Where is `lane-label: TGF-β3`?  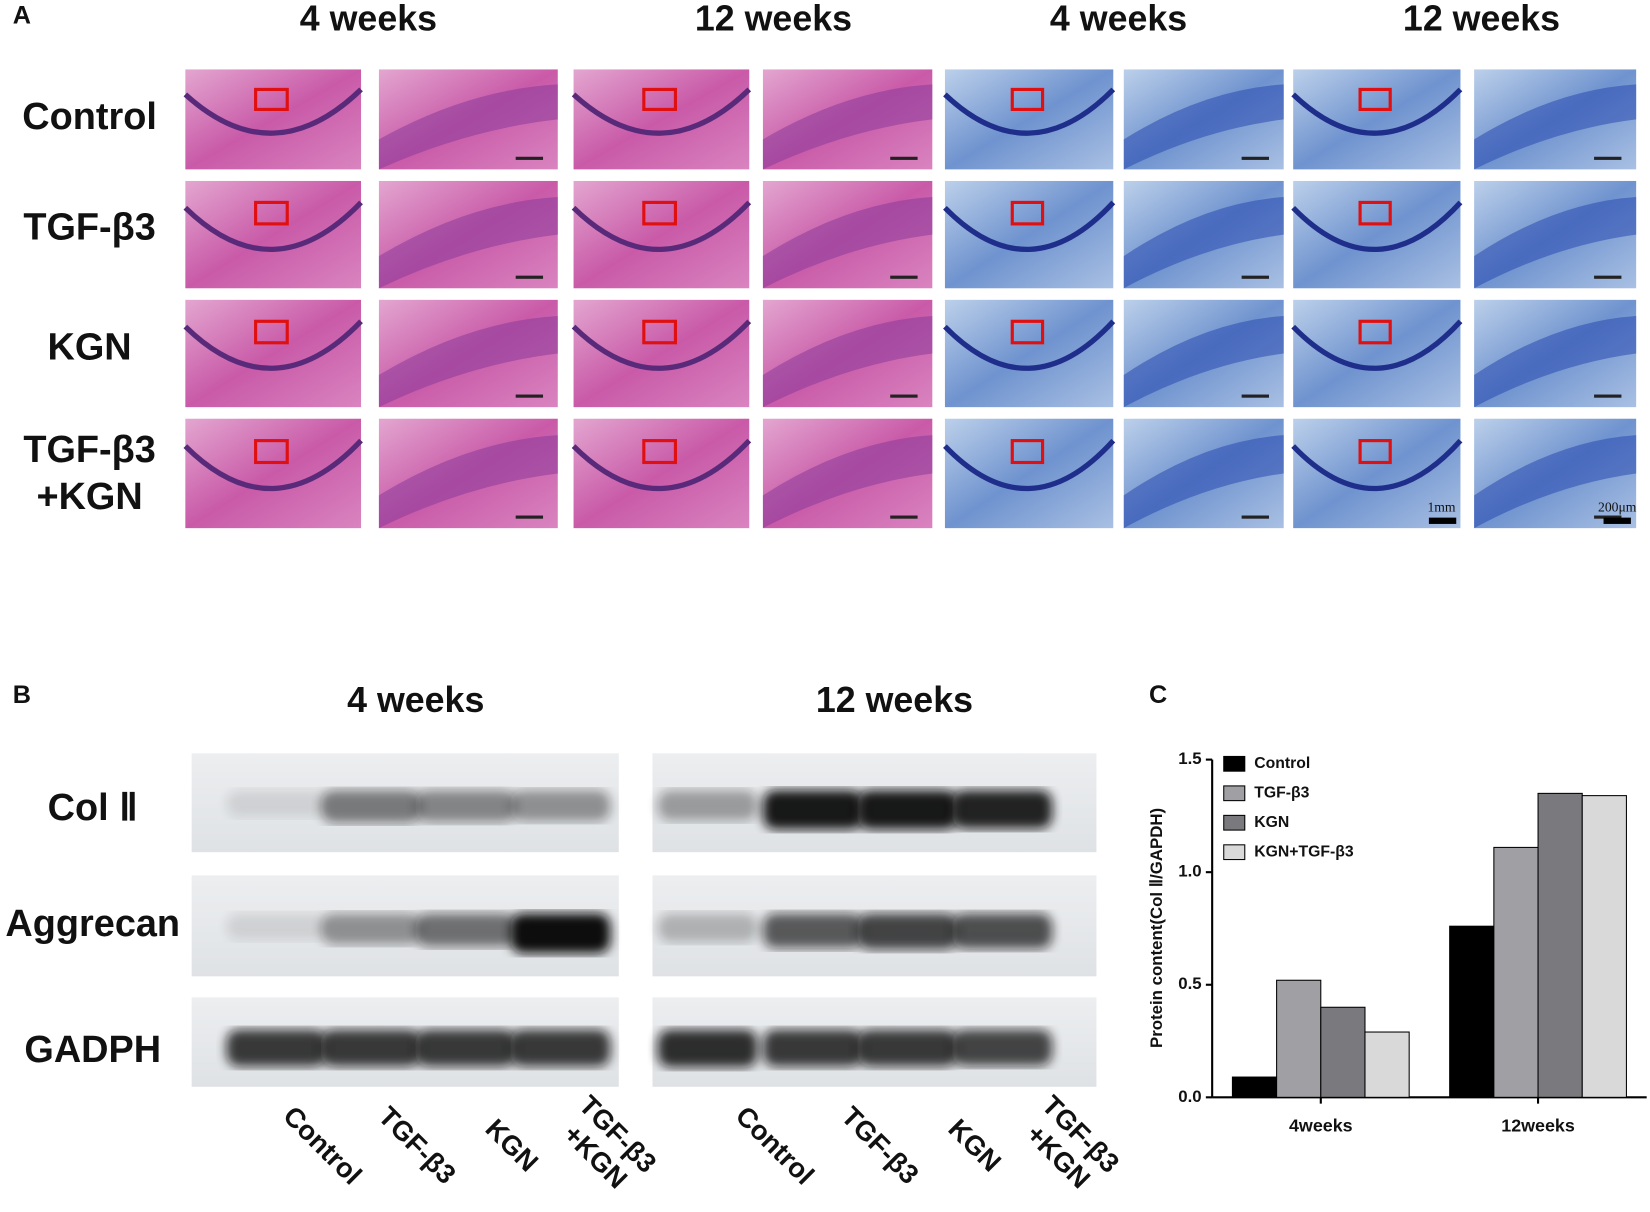
lane-label: TGF-β3 is located at coordinates (880, 1145).